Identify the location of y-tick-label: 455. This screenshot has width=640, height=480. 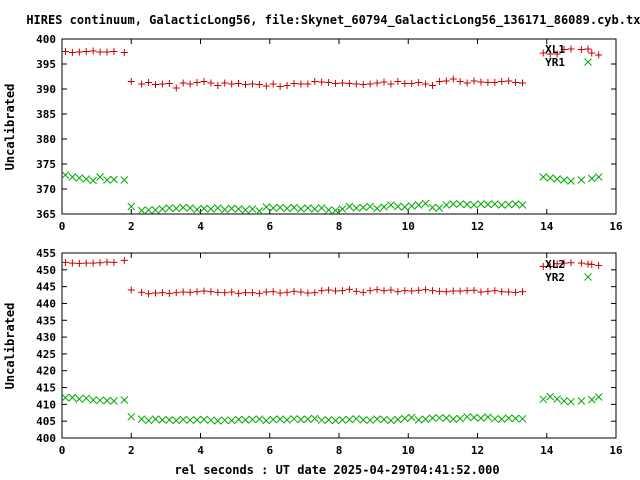
(46, 253).